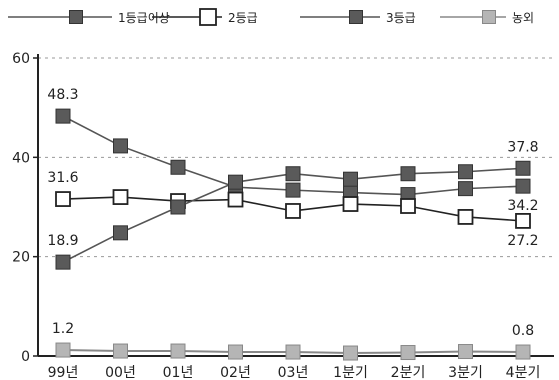  I want to click on x-tick-label: 4분기, so click(523, 372).